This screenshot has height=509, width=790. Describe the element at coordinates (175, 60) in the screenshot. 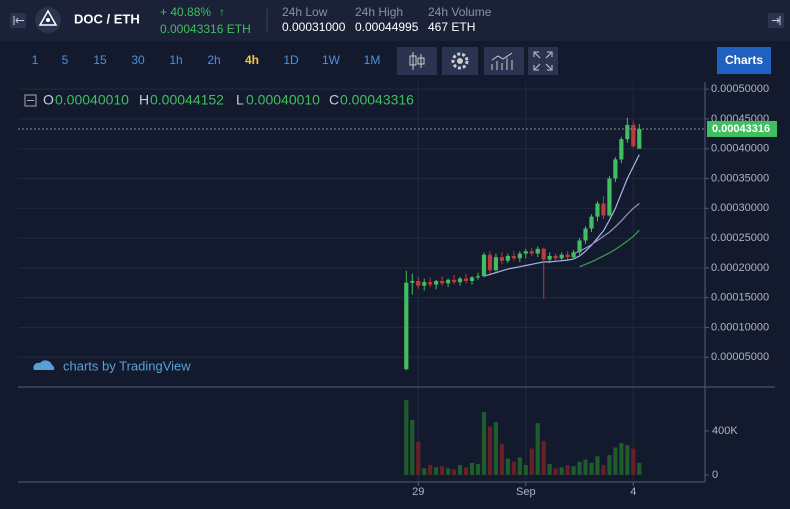

I see `interval-button: 1h` at that location.